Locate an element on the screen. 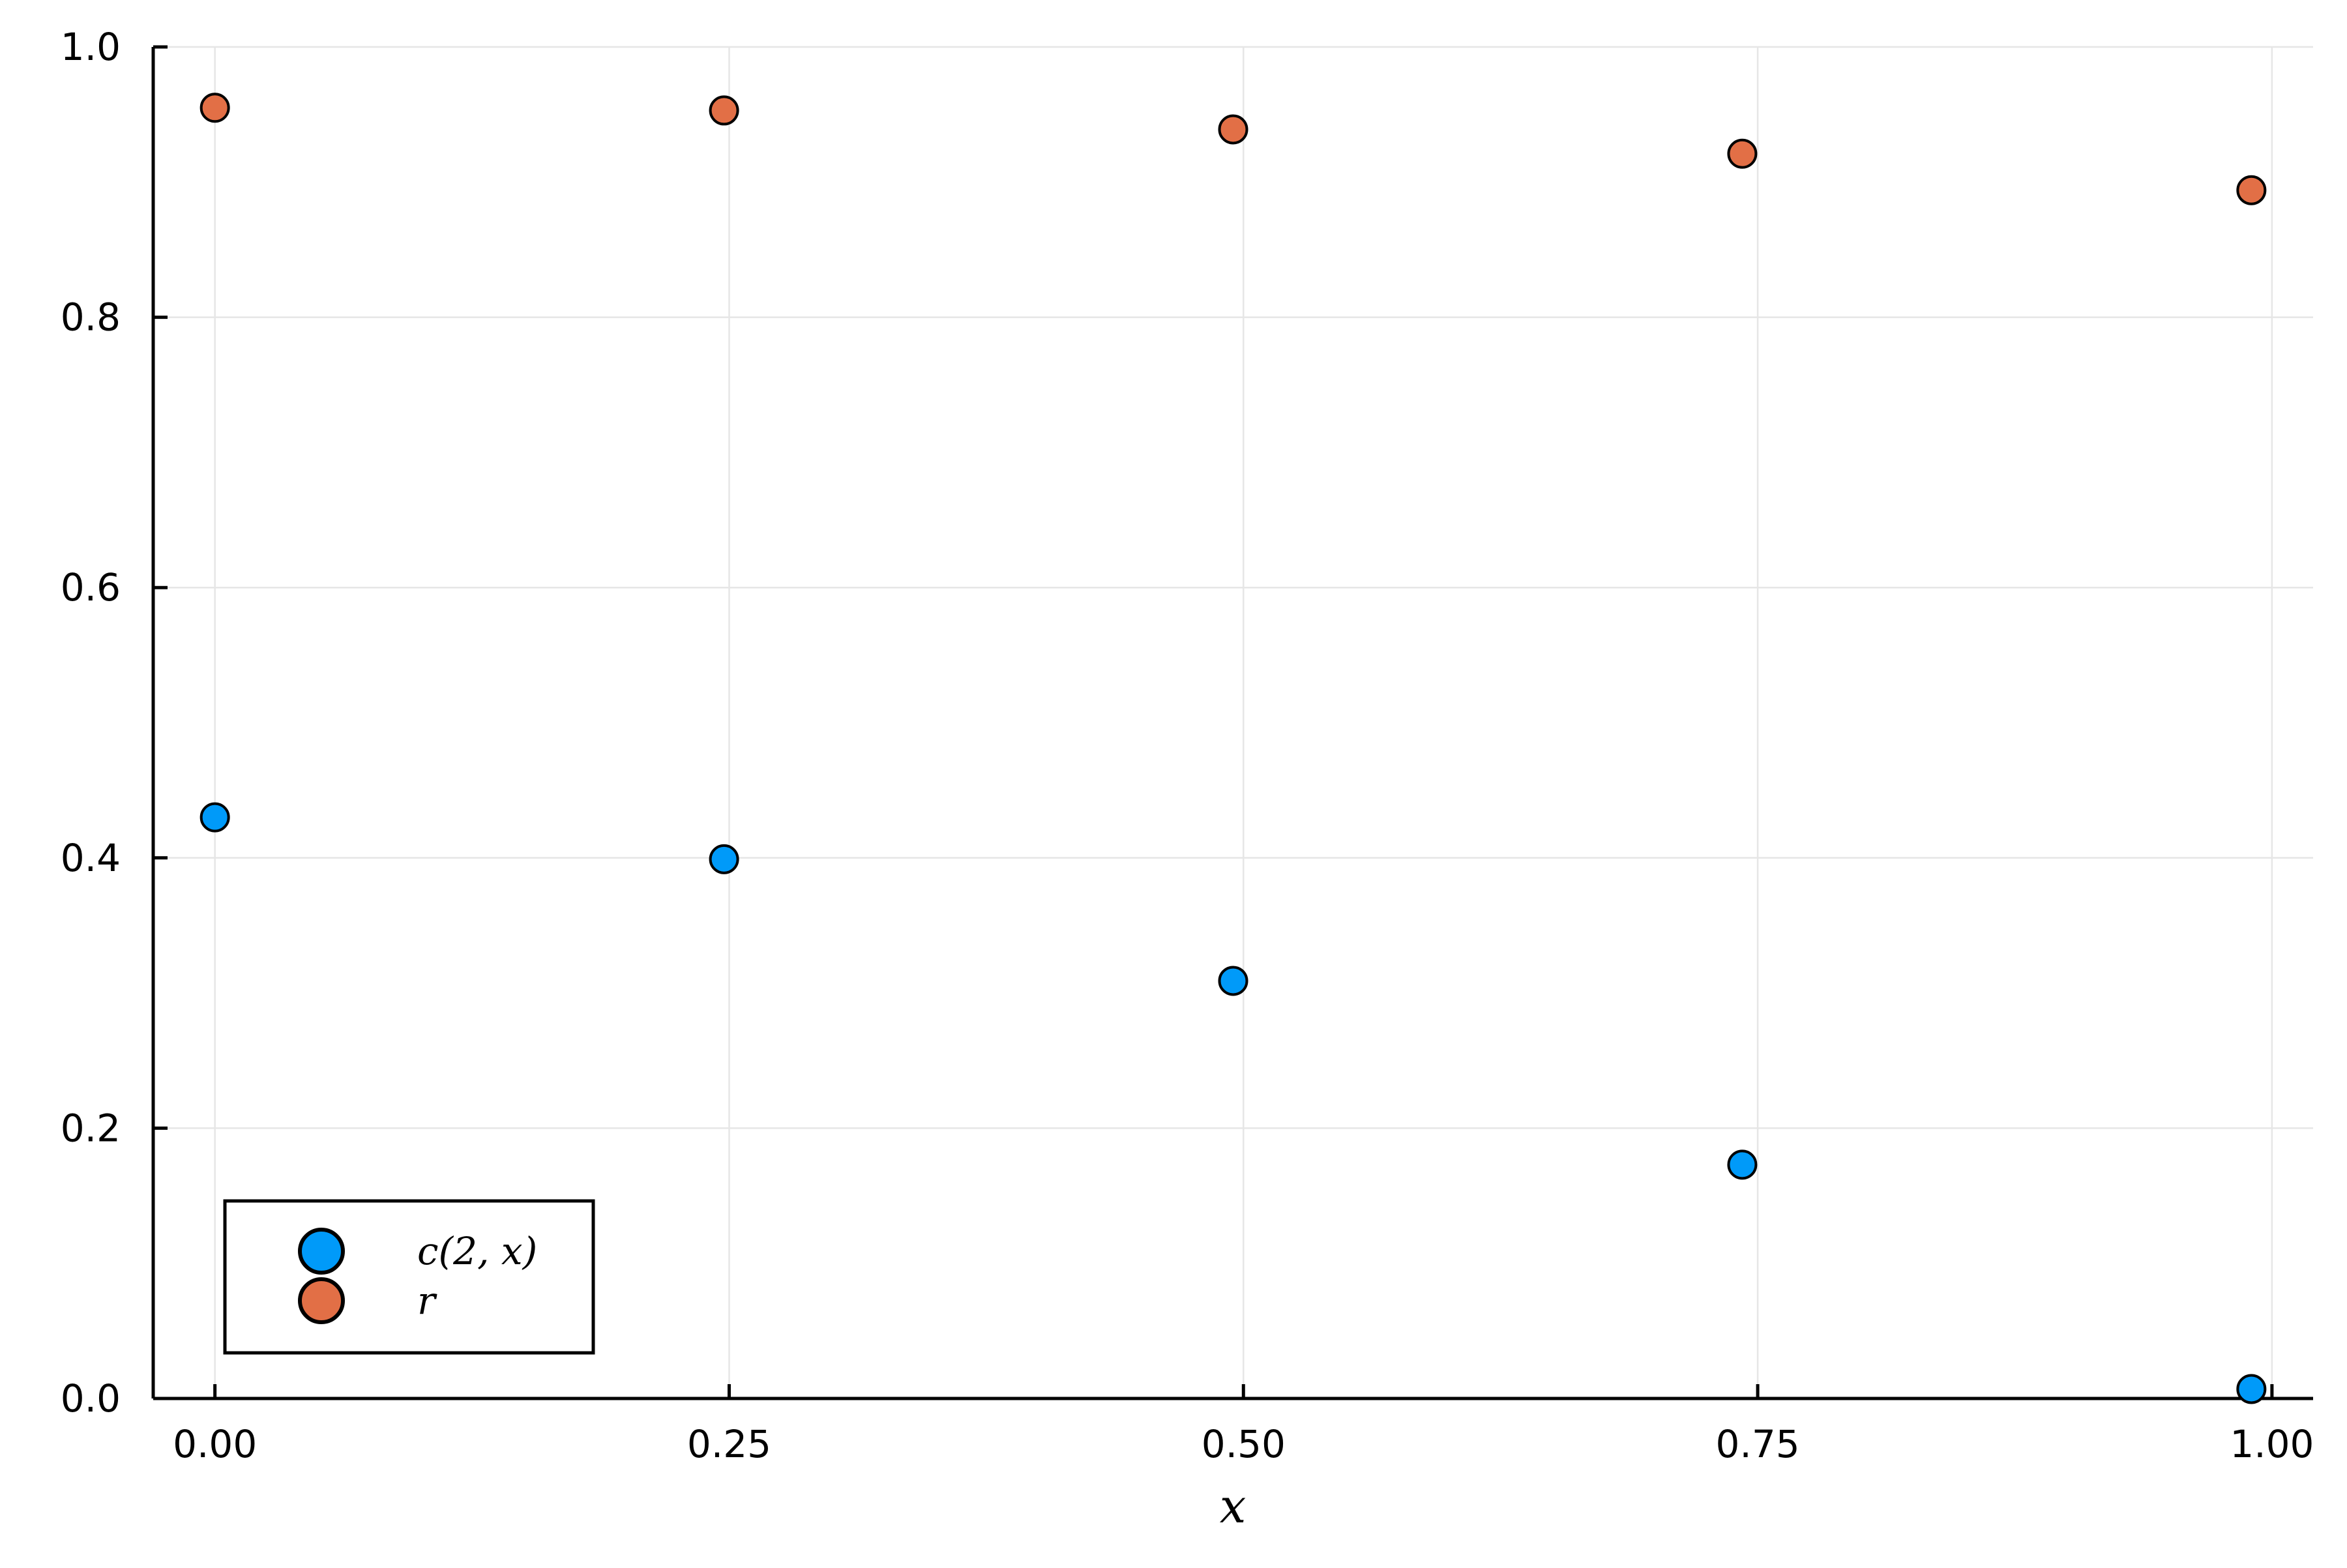  y-tick-label: 0.4 is located at coordinates (91, 858).